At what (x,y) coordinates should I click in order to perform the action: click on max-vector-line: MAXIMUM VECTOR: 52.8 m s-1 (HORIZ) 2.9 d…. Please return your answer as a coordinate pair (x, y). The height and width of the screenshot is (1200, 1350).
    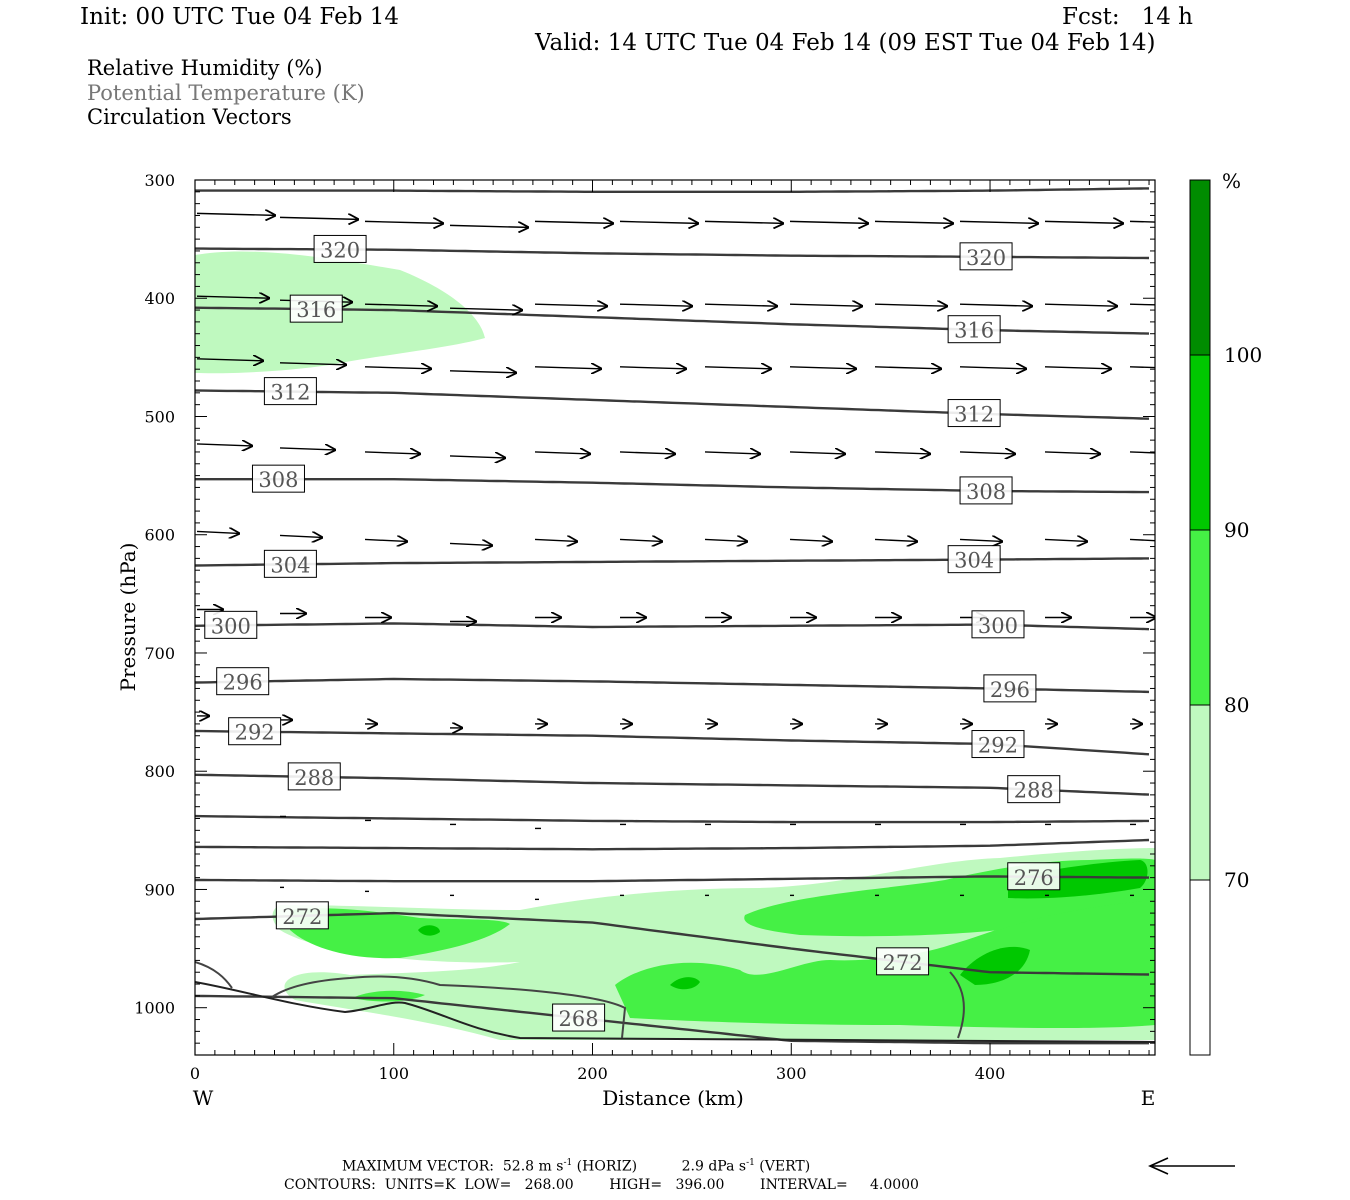
    Looking at the image, I should click on (576, 1166).